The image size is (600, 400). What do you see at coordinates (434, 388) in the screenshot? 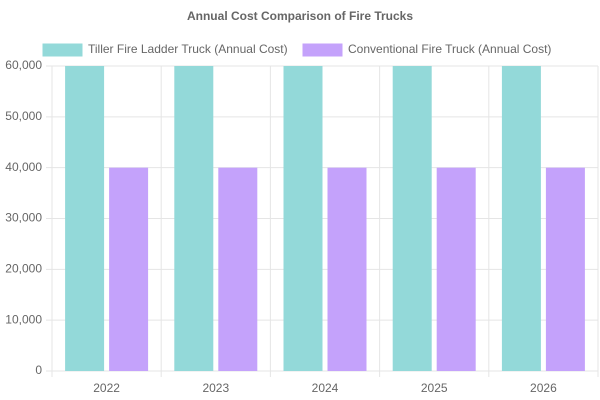
I see `x-tick-label: 2025` at bounding box center [434, 388].